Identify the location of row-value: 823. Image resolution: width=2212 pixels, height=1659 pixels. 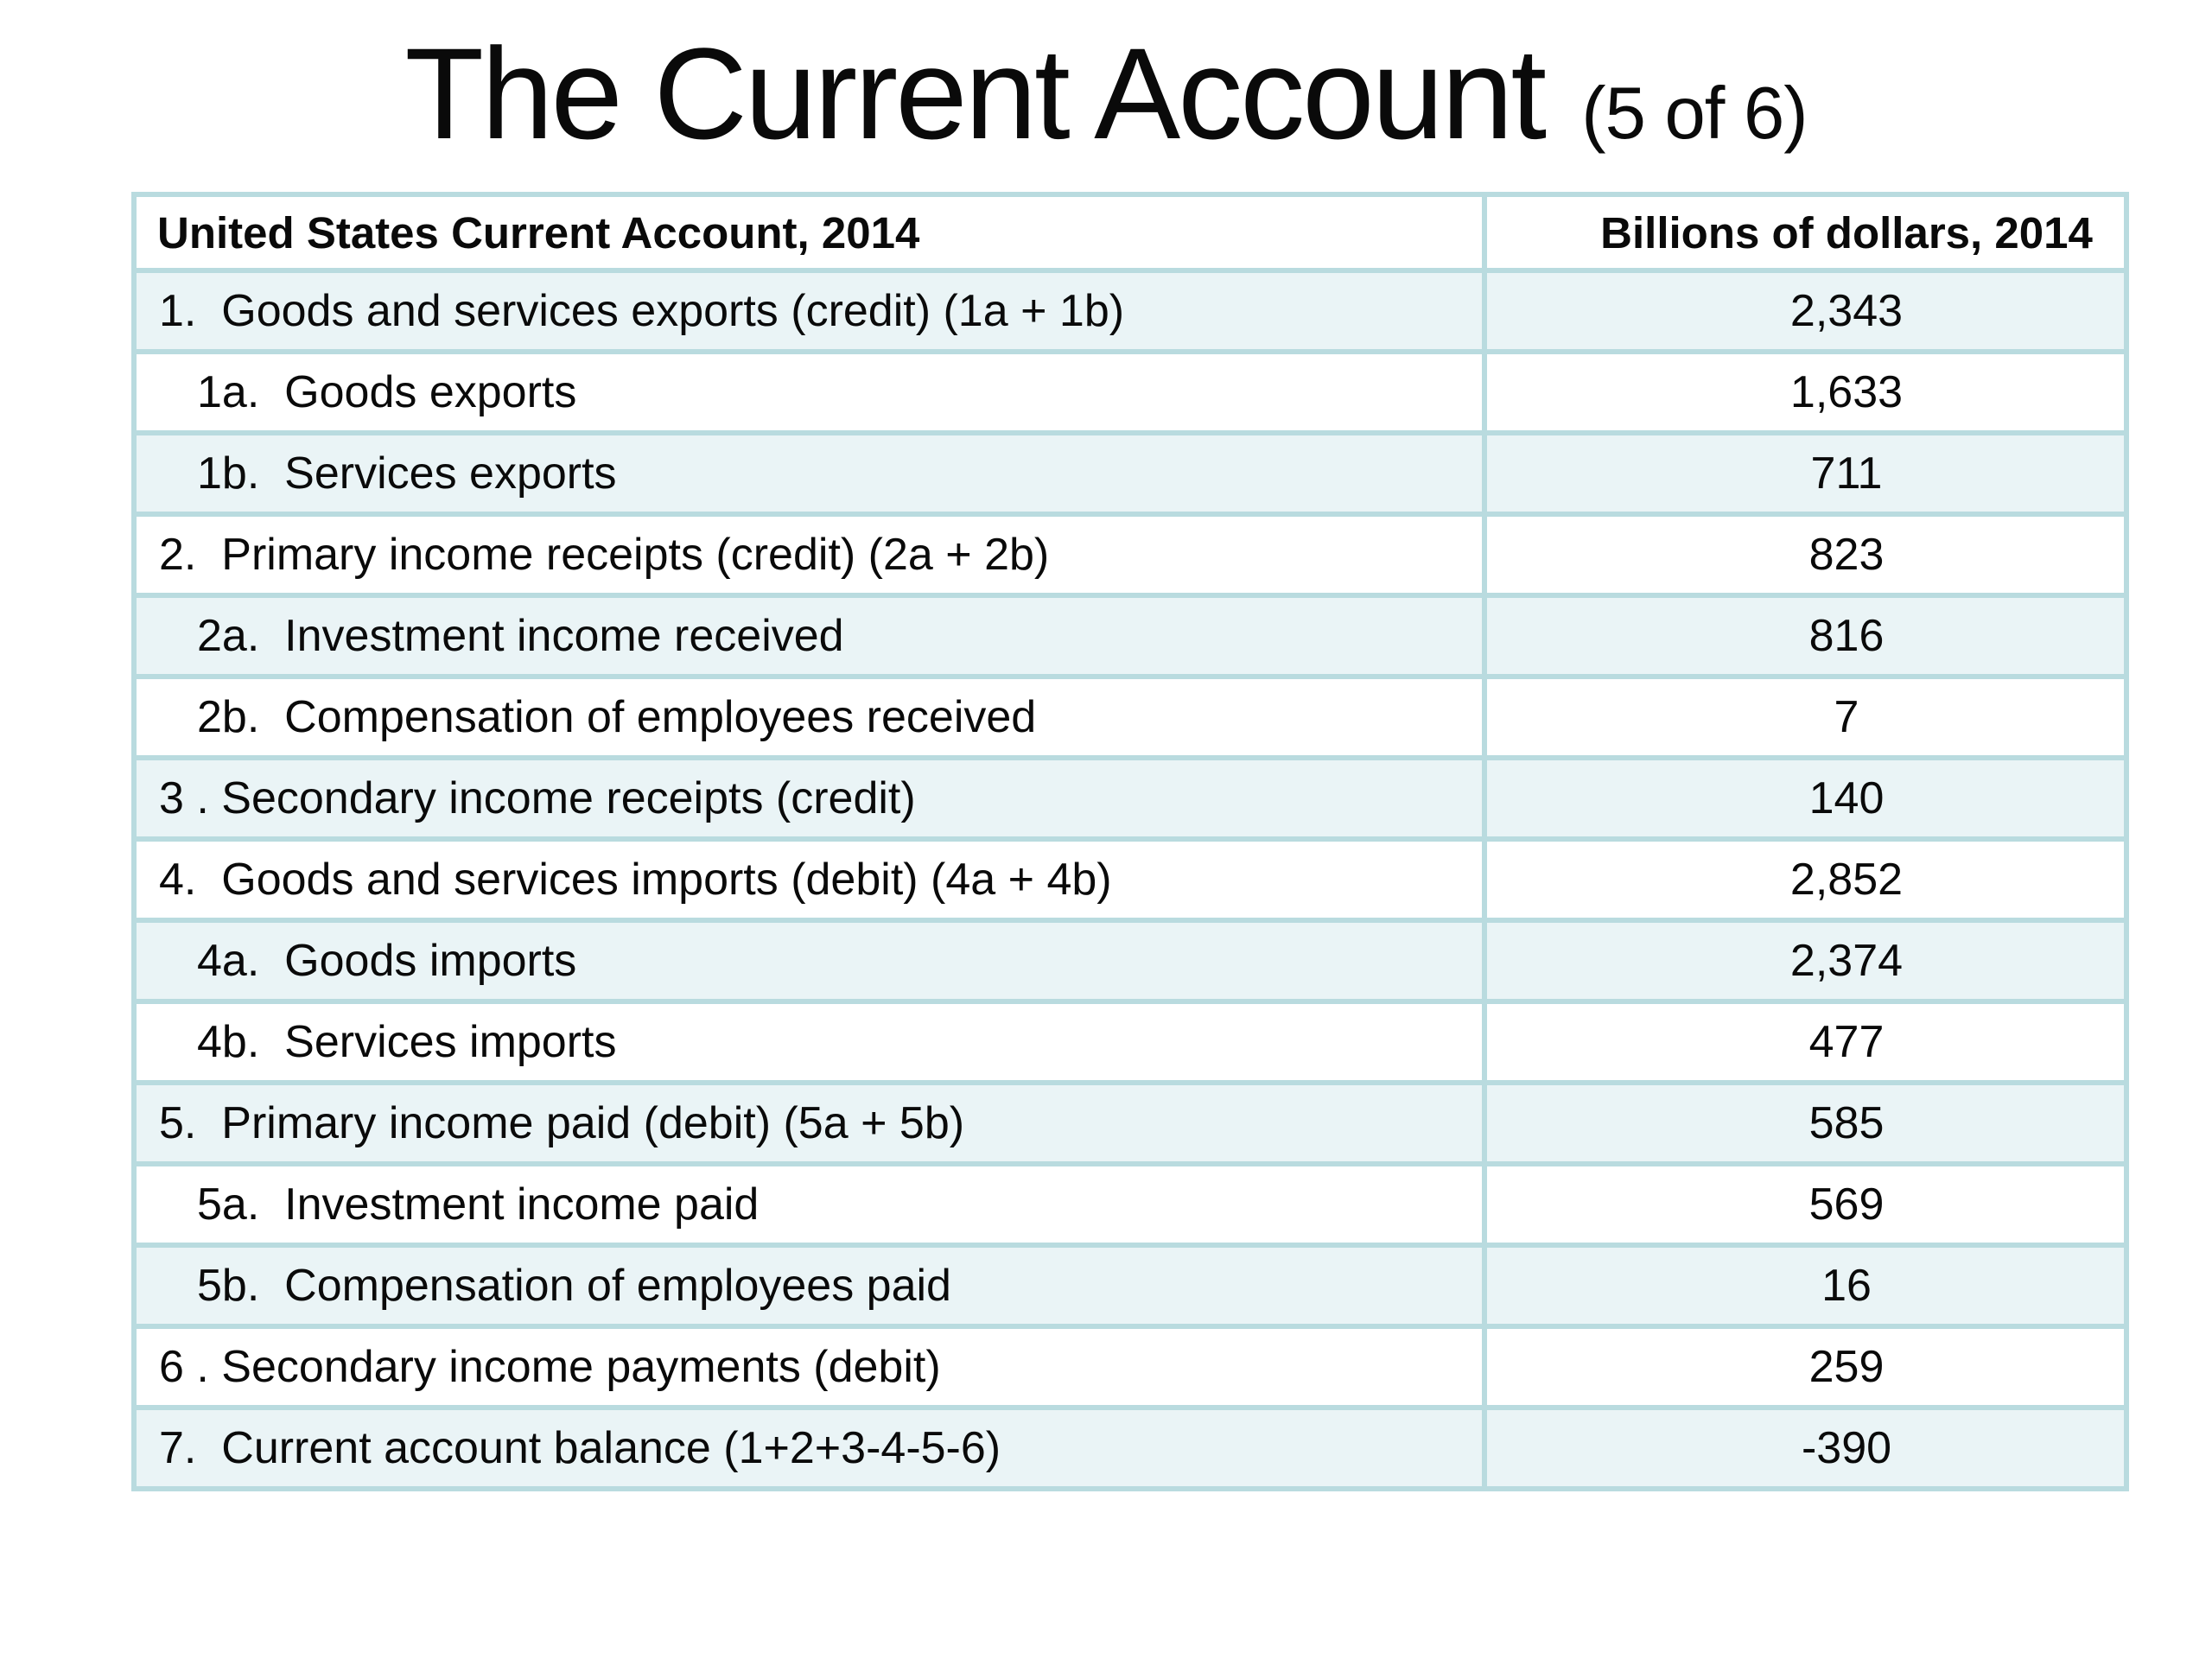
(1805, 555).